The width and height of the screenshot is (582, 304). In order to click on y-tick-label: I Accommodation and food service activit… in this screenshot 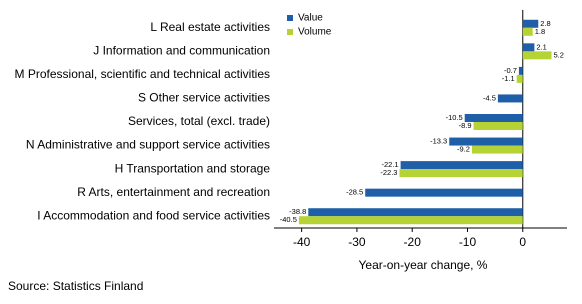, I will do `click(153, 215)`.